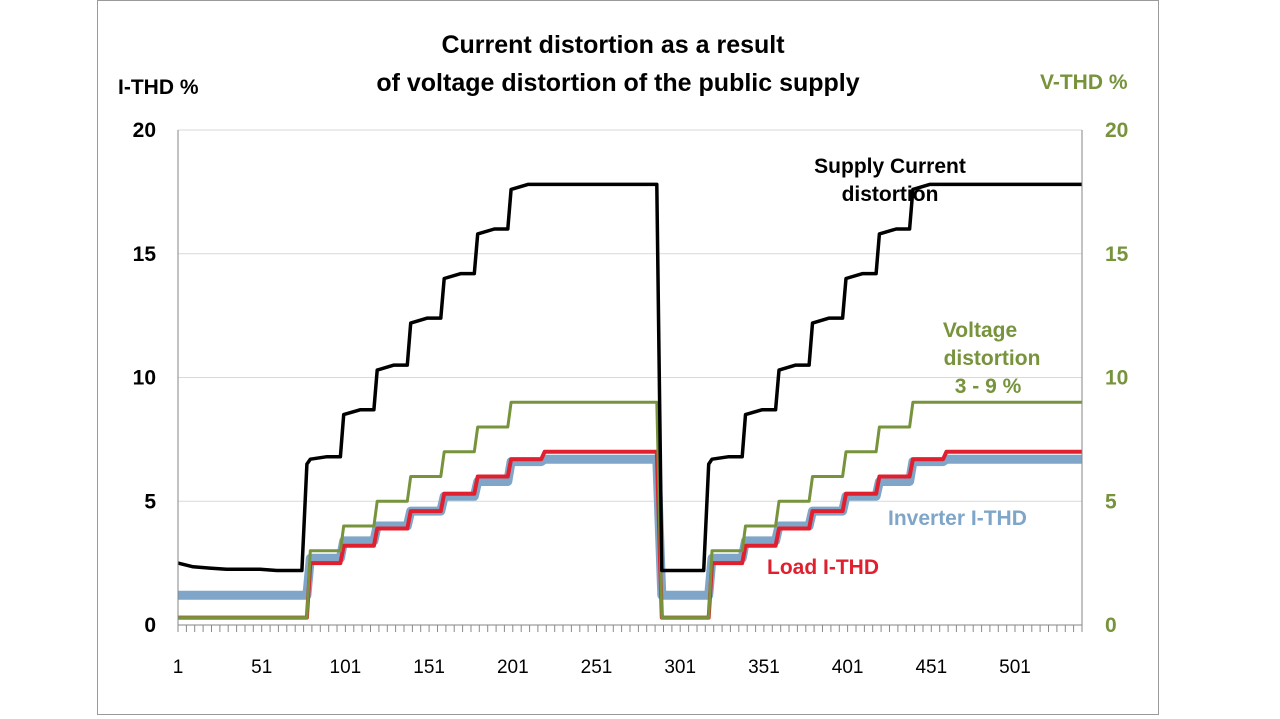  What do you see at coordinates (1111, 625) in the screenshot?
I see `y2-tick-label-0: 0` at bounding box center [1111, 625].